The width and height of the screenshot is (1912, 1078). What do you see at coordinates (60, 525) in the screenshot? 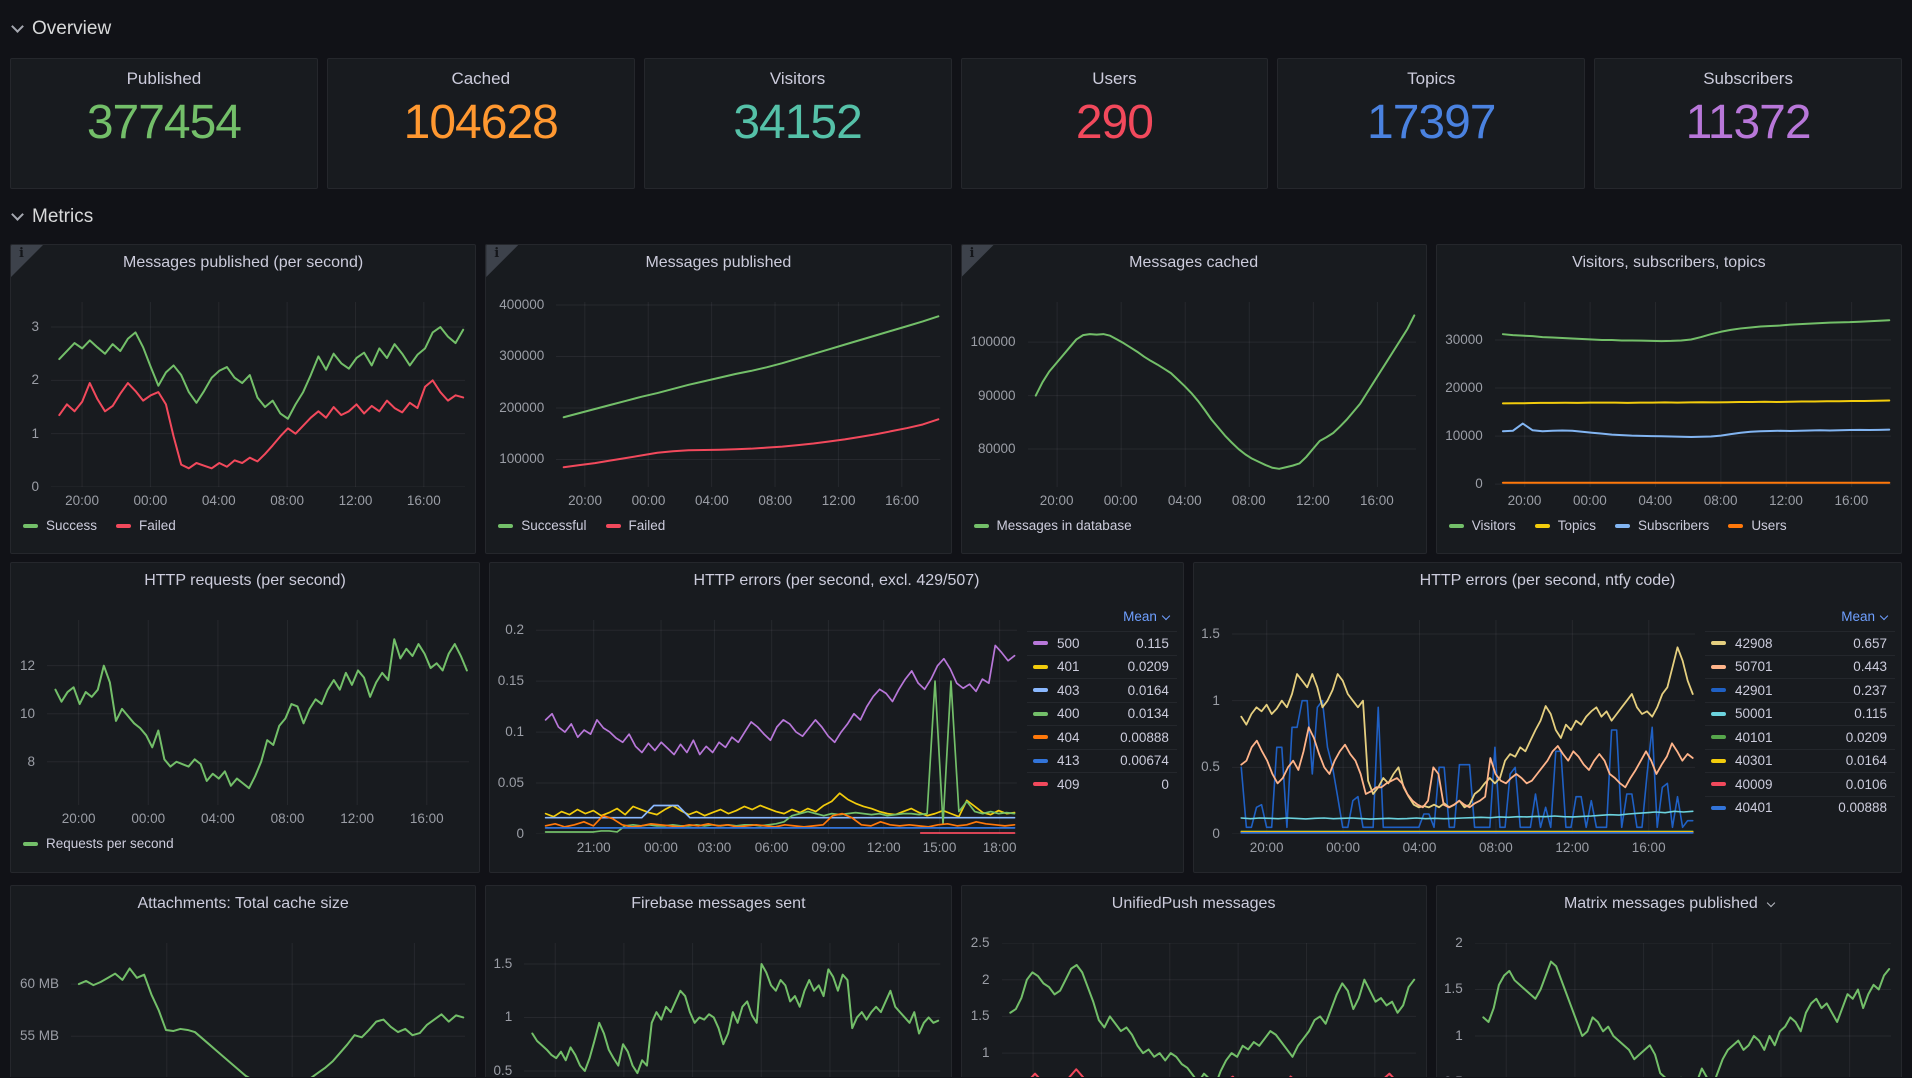
I see `legend-item-success: Success` at bounding box center [60, 525].